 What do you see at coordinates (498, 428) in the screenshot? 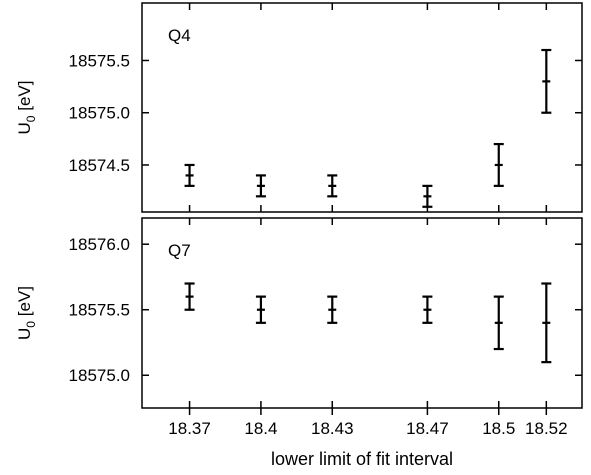
I see `x-tick-label: 18.5` at bounding box center [498, 428].